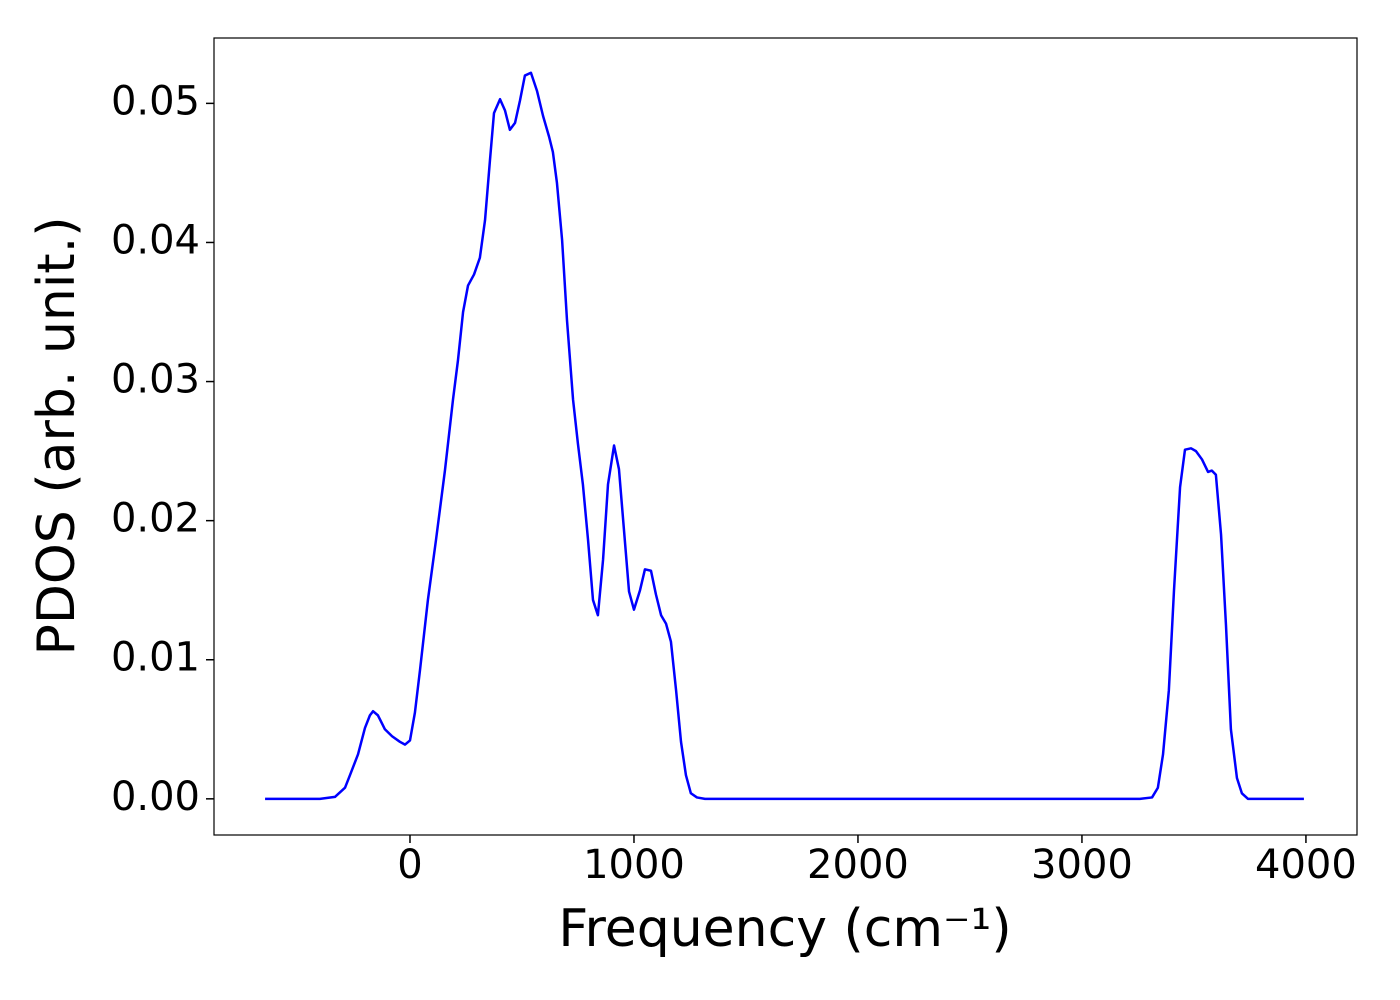 The height and width of the screenshot is (1000, 1400). Describe the element at coordinates (858, 865) in the screenshot. I see `x-tick-label: 2000` at that location.